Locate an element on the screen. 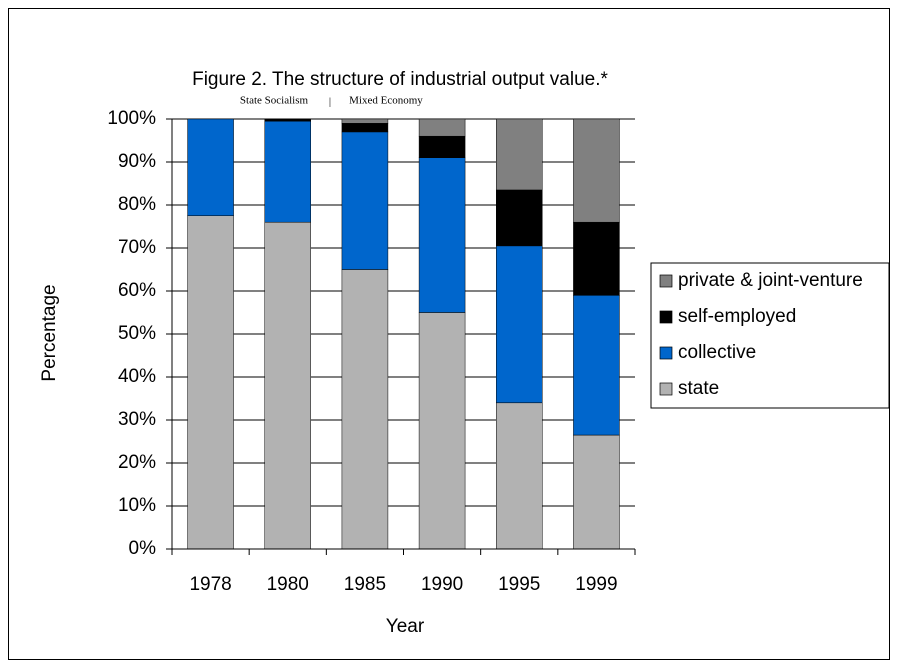  legend-label: collective is located at coordinates (717, 352).